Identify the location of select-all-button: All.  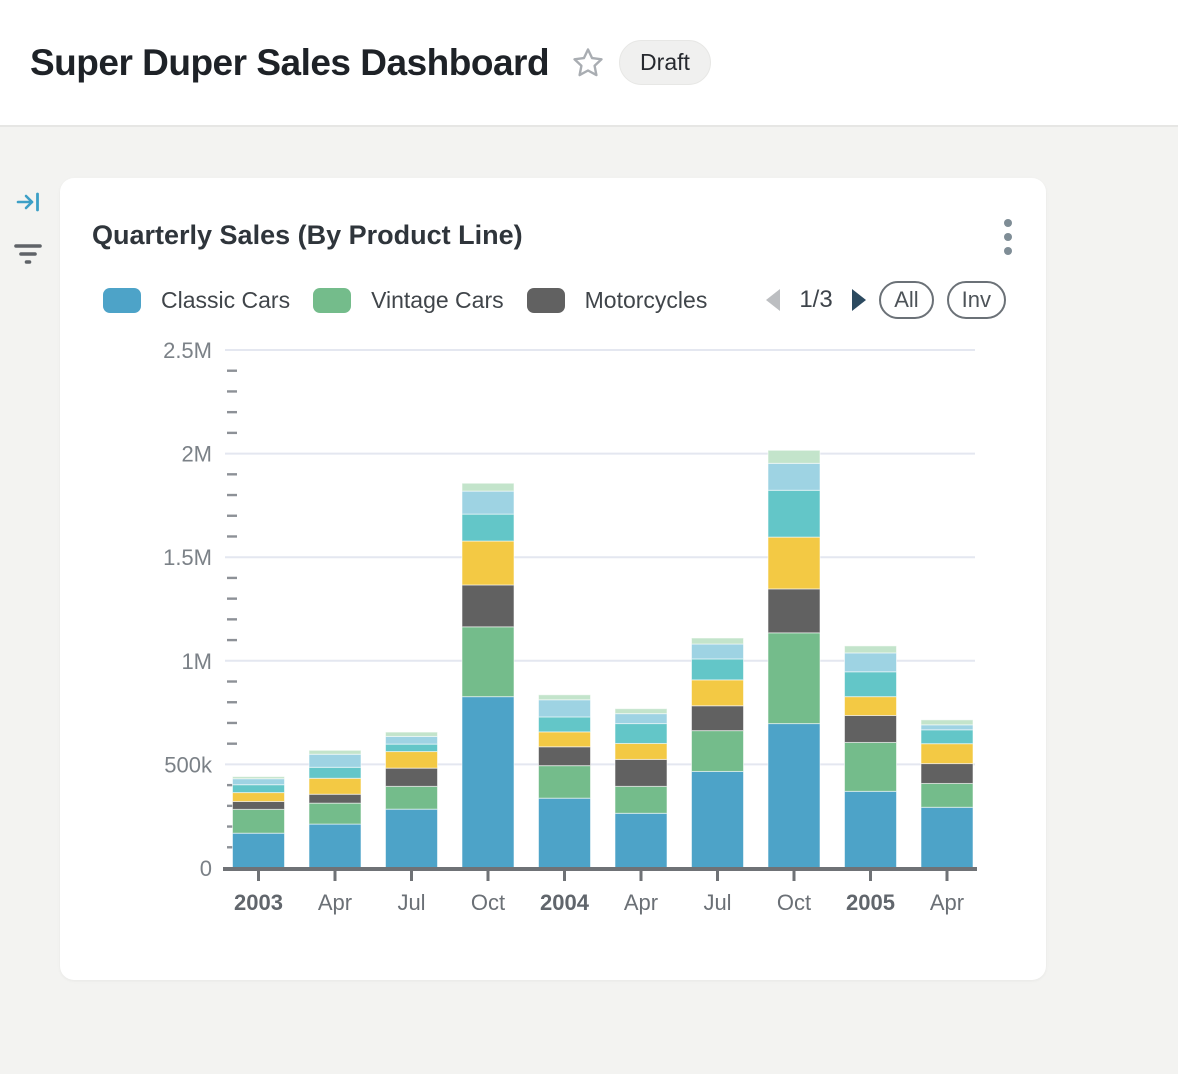
(906, 300).